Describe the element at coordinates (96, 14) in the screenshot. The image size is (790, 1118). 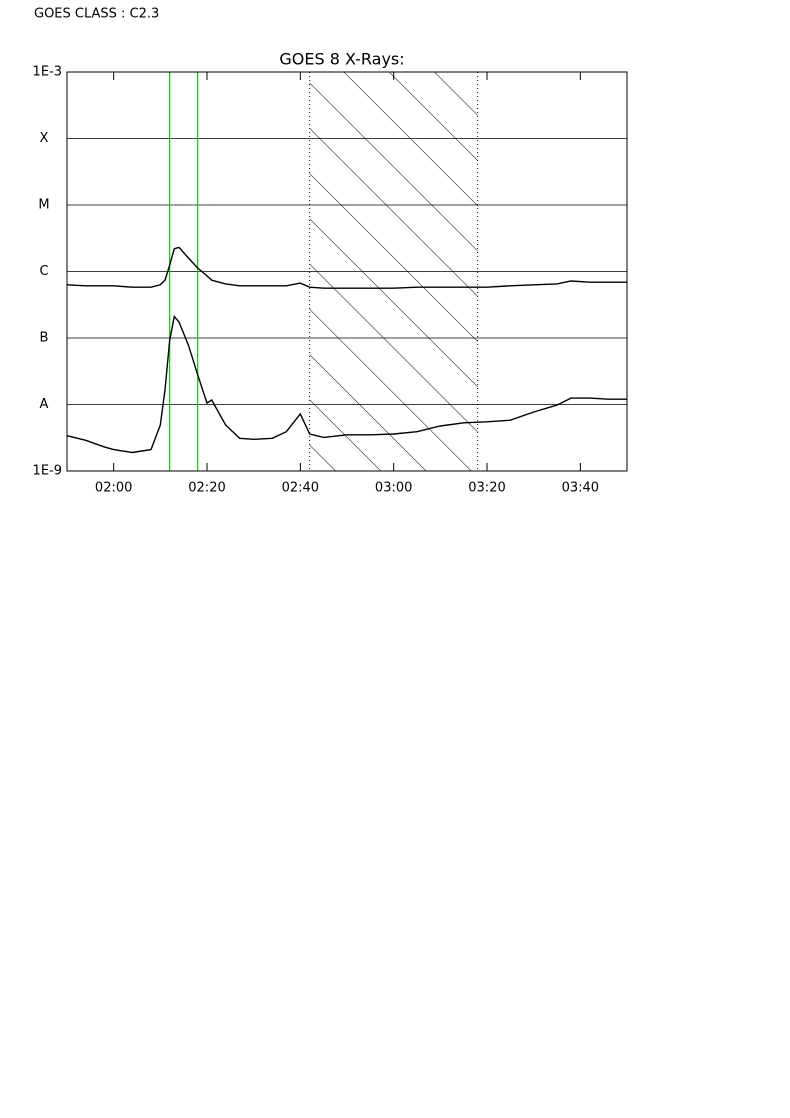
I see `goes-class: GOES CLASS : C2.3` at that location.